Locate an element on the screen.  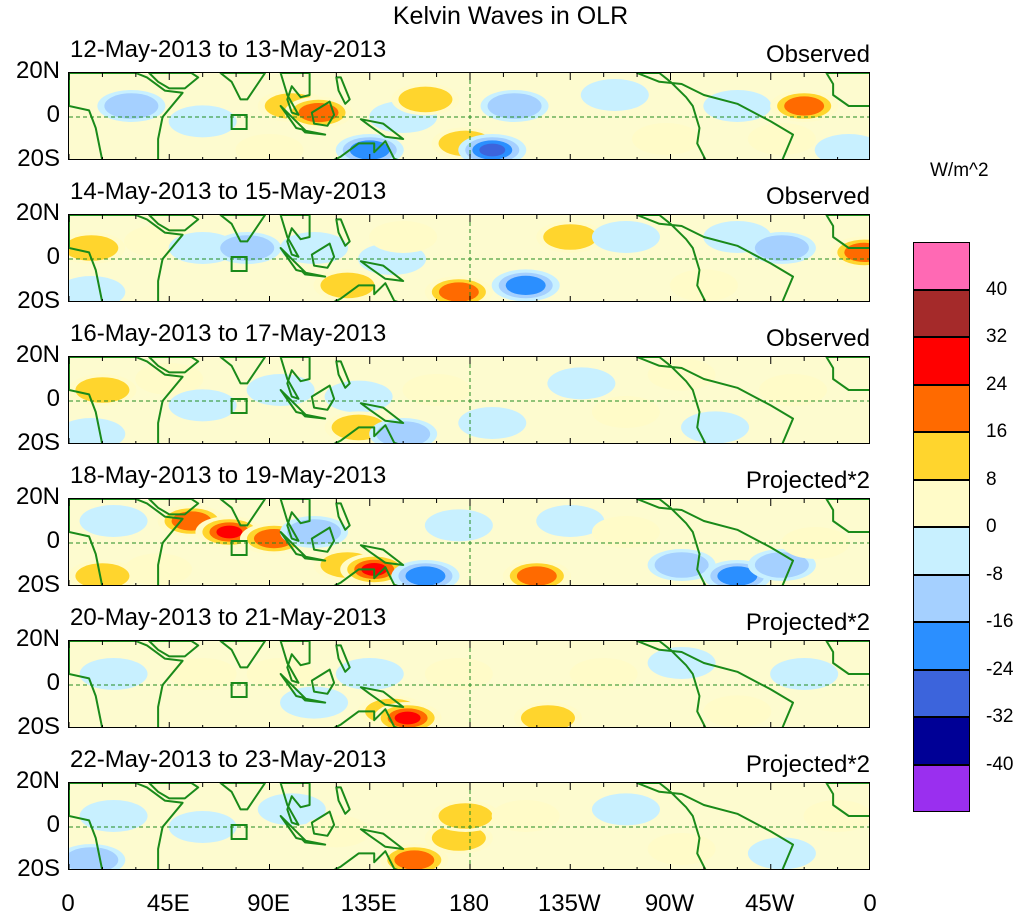
x-tick-label: 90E is located at coordinates (268, 903).